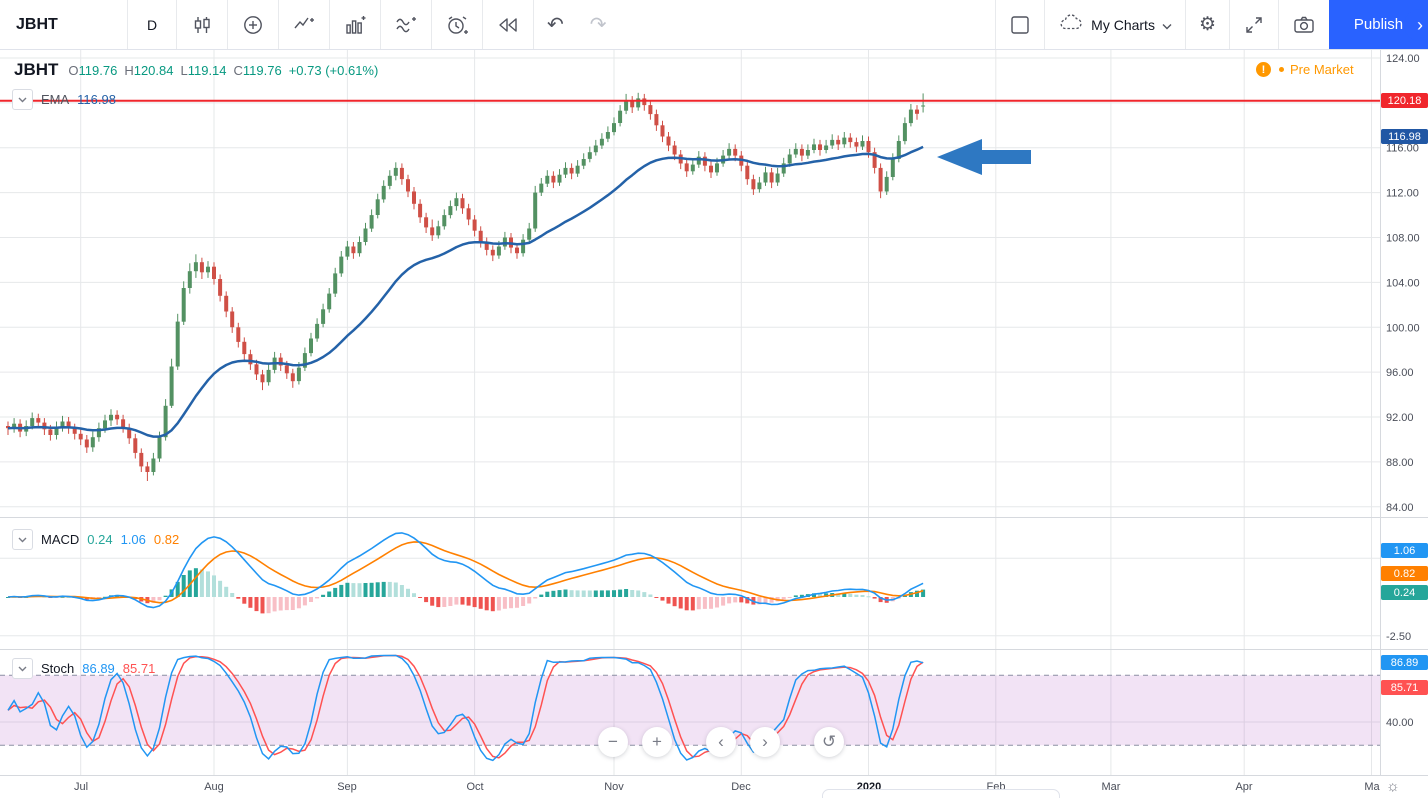  Describe the element at coordinates (1404, 687) in the screenshot. I see `axis-badge: 85.71` at that location.